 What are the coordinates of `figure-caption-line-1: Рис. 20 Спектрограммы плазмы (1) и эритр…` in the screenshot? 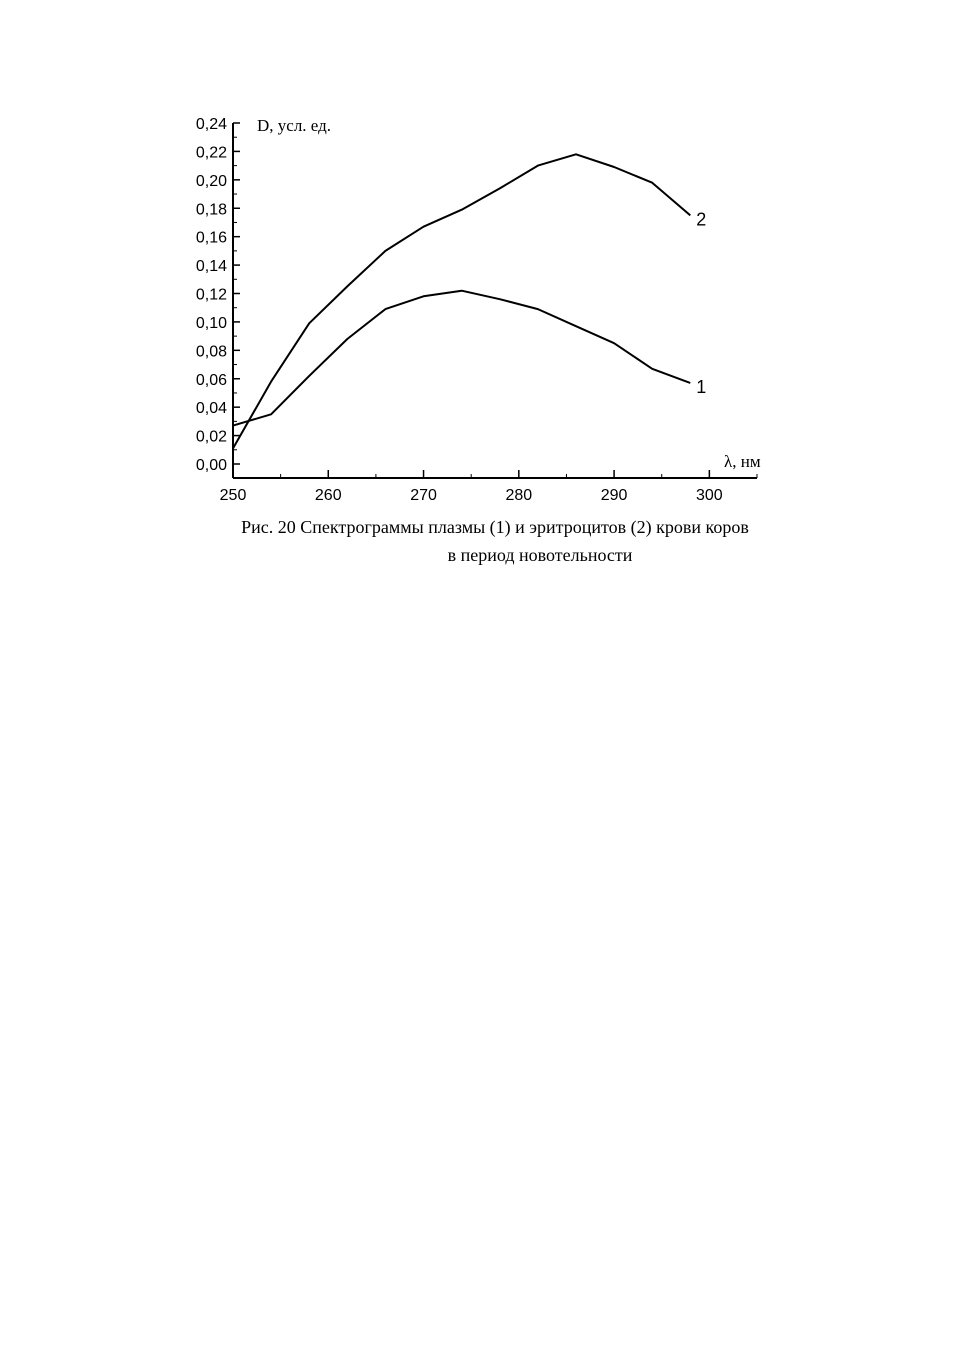 It's located at (495, 527).